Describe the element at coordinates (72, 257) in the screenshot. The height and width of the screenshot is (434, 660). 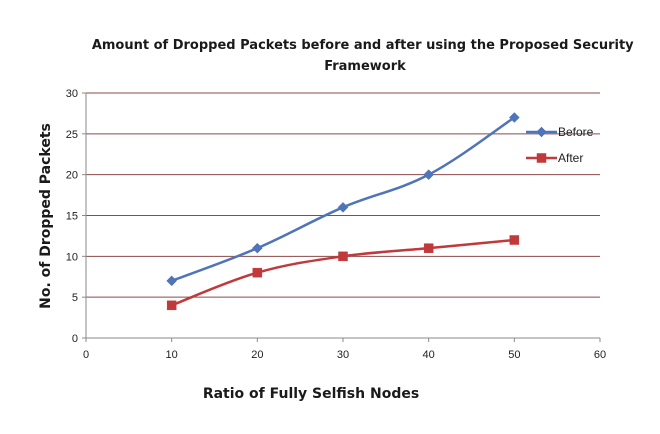
I see `y-tick-label: 10` at that location.